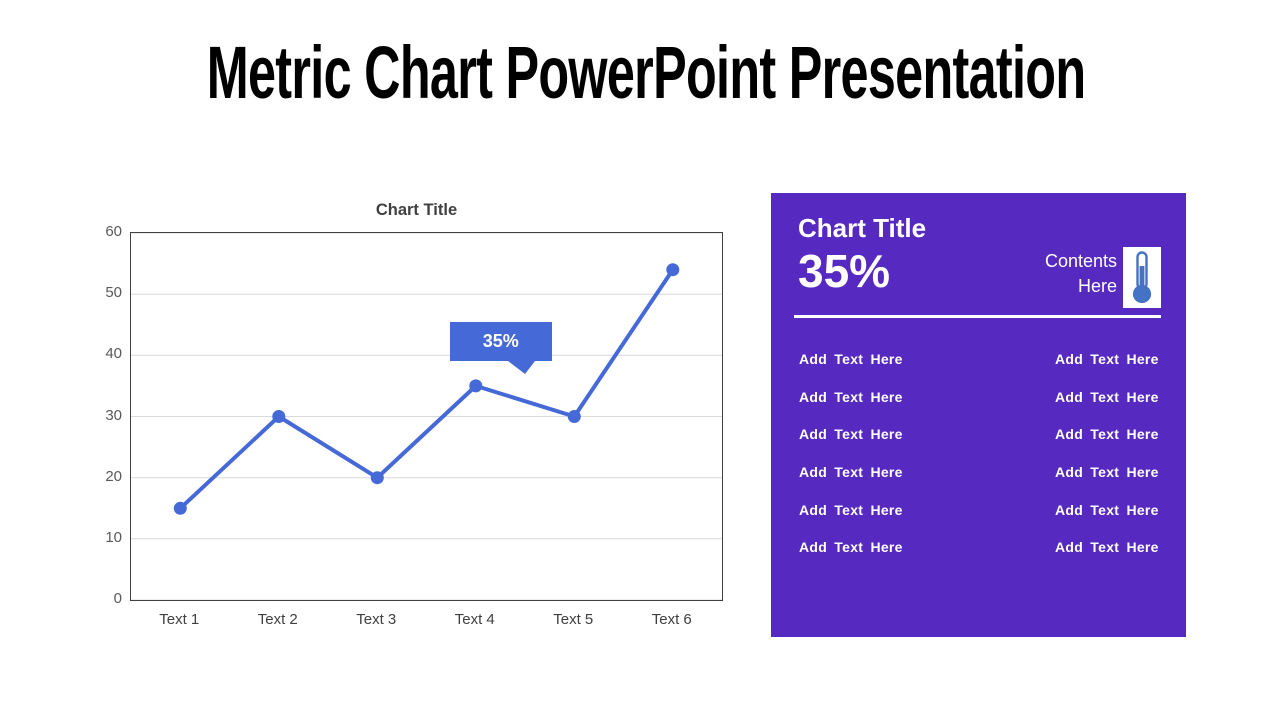 The width and height of the screenshot is (1280, 720). What do you see at coordinates (500, 340) in the screenshot?
I see `data-callout-label: 35%` at bounding box center [500, 340].